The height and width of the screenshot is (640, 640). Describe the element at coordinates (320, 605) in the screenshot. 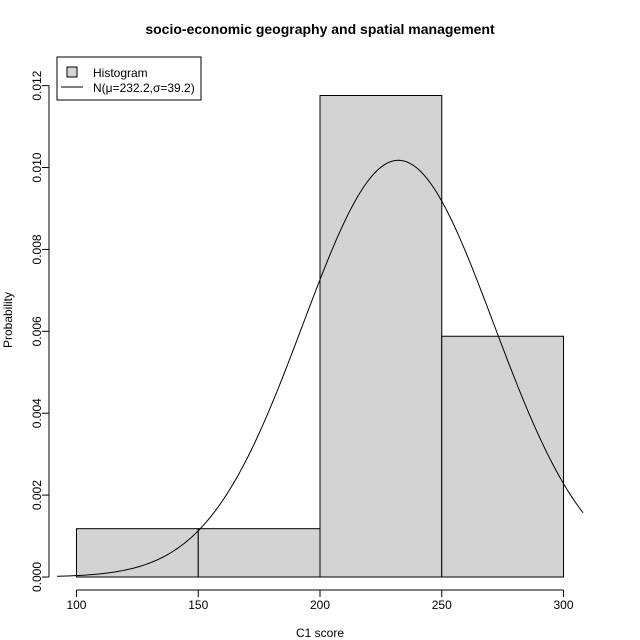

I see `x-tick-label: 200` at that location.